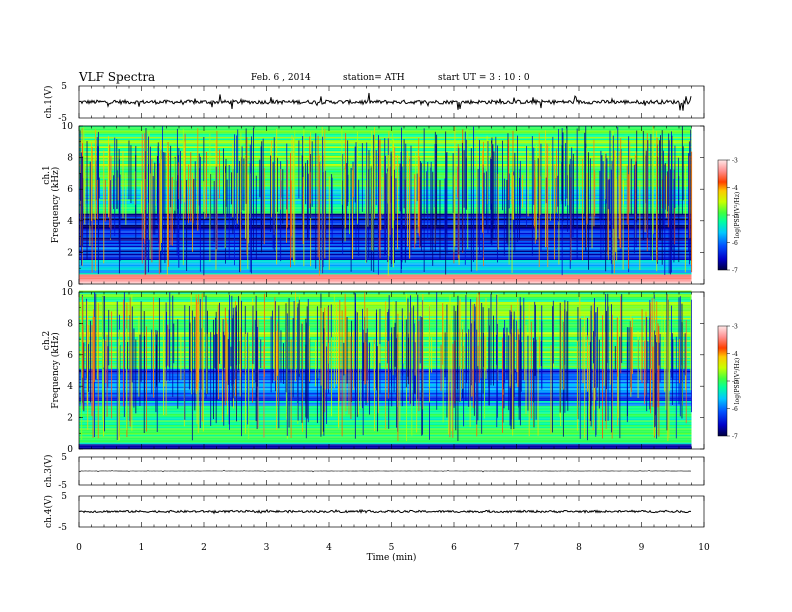  I want to click on panel-channel-label: ch.1, so click(47, 174).